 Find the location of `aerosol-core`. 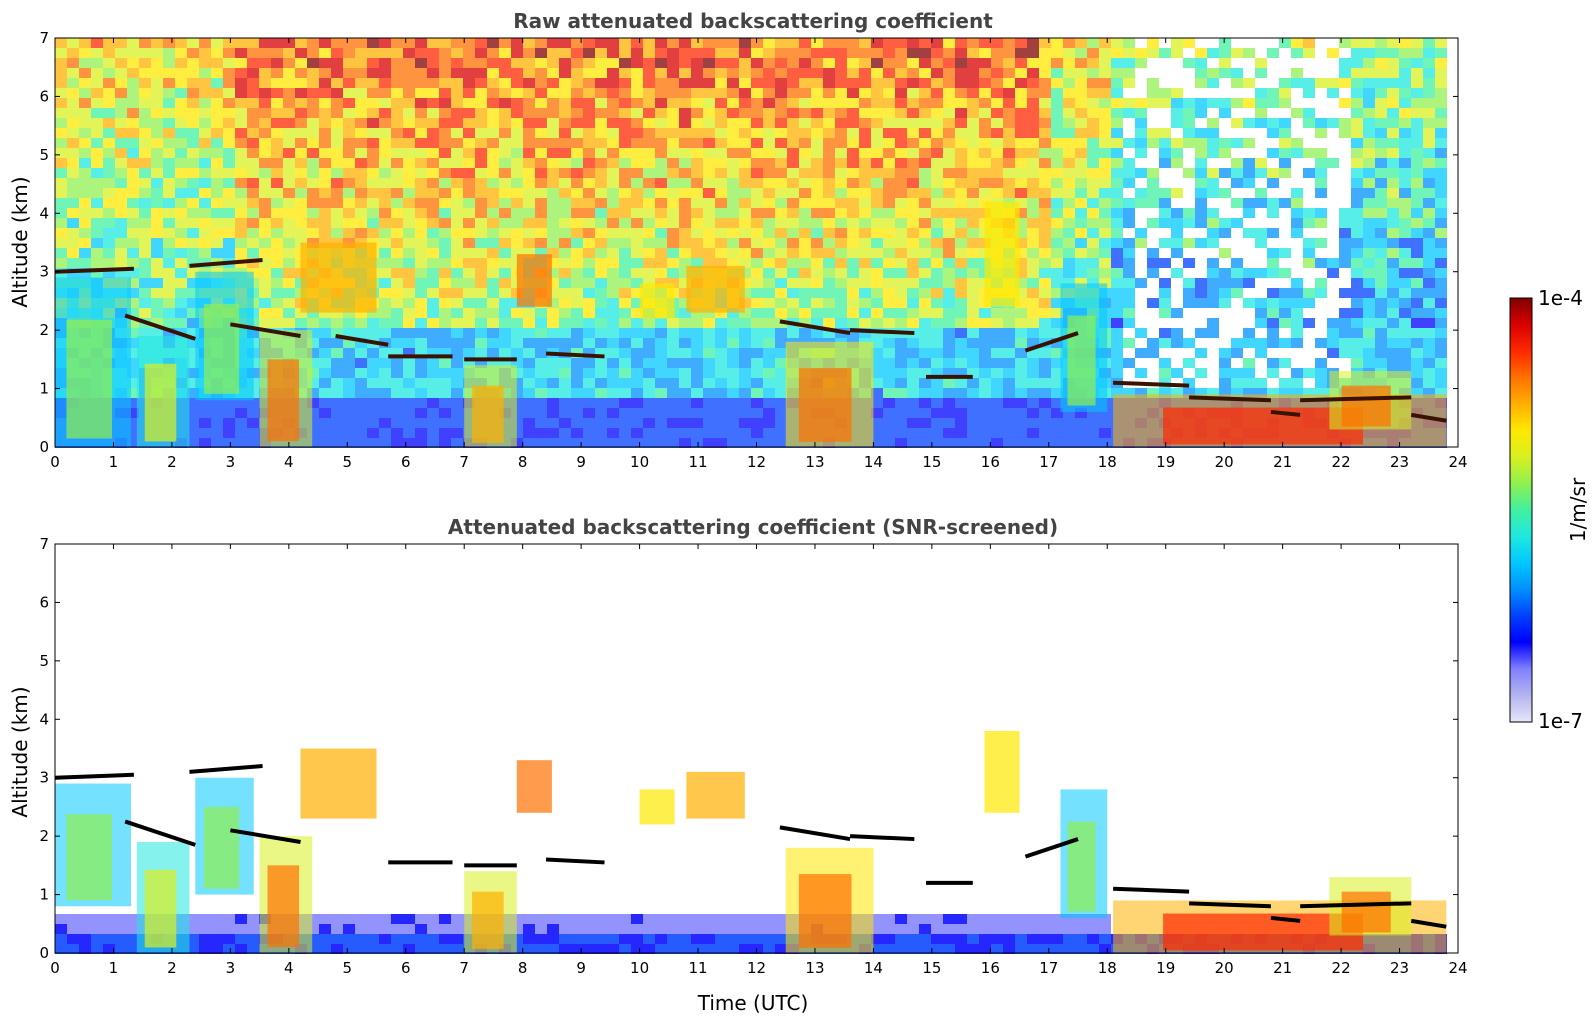

aerosol-core is located at coordinates (488, 414).